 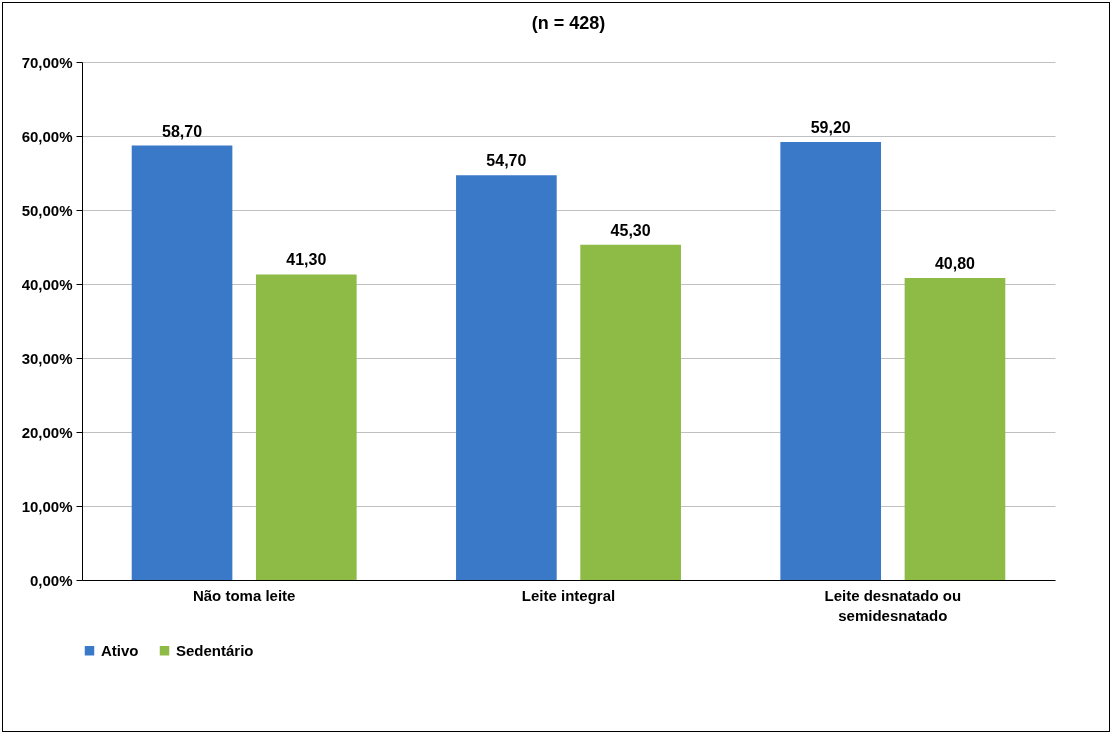 I want to click on data-label: 40,80, so click(x=955, y=264).